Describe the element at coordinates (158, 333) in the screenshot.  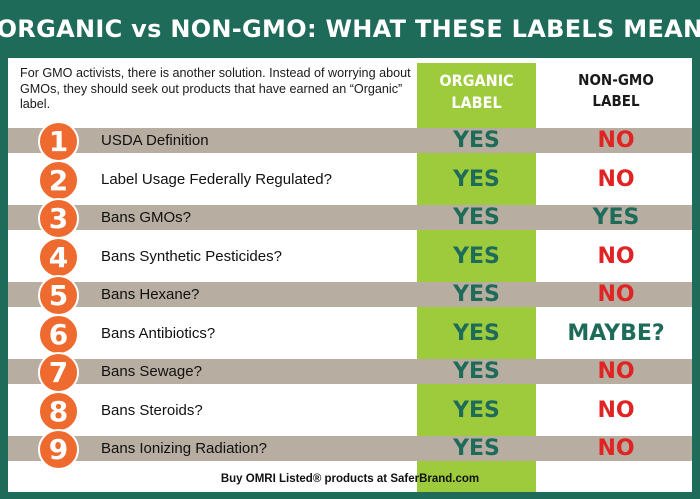
I see `row-label: Bans Antibiotics?` at that location.